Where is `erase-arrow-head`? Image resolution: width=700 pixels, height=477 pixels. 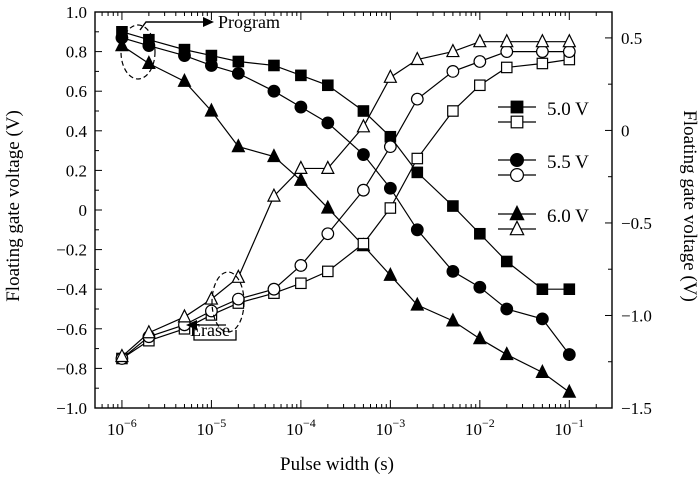 erase-arrow-head is located at coordinates (191, 325).